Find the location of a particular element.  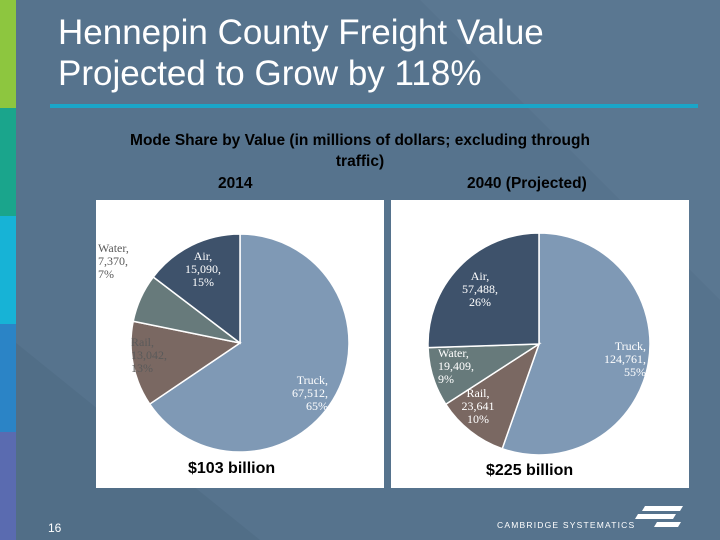

logo-text: CAMBRIDGE SYSTEMATICS is located at coordinates (566, 525).